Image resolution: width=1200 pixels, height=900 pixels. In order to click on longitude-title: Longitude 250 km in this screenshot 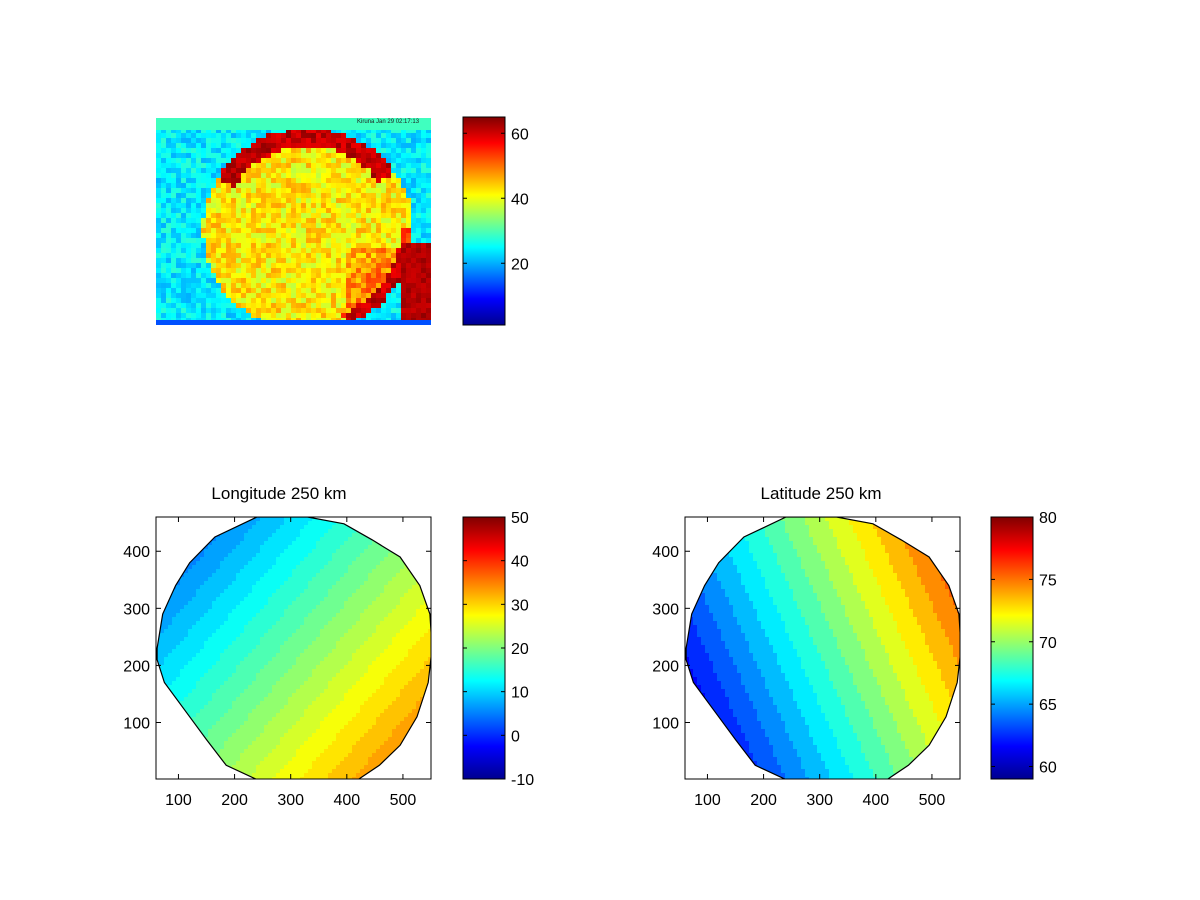, I will do `click(278, 493)`.